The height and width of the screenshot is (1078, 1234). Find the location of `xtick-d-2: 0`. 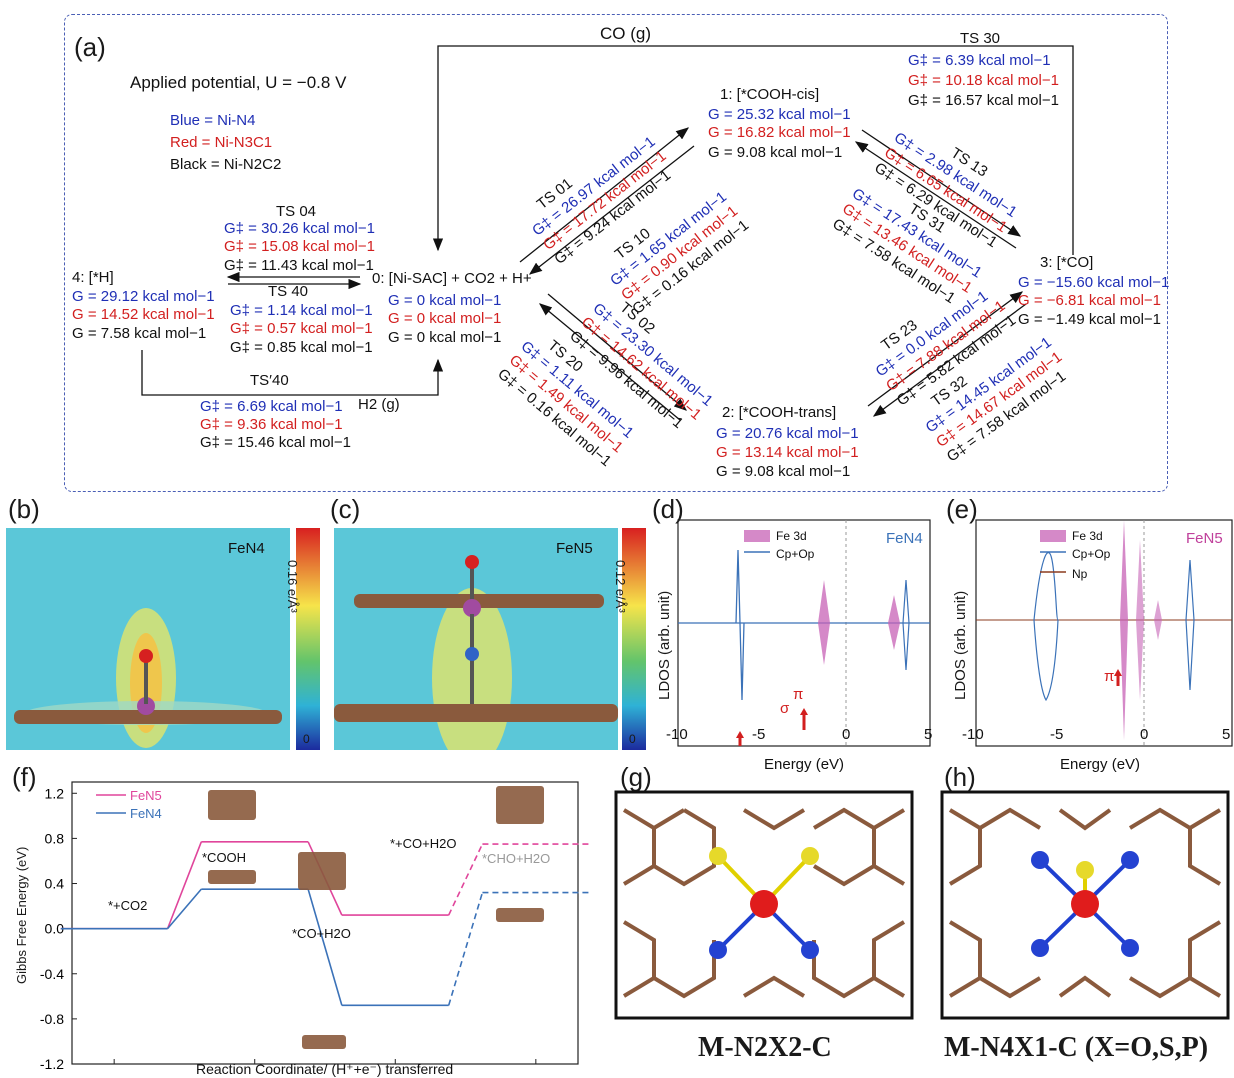

xtick-d-2: 0 is located at coordinates (846, 734).